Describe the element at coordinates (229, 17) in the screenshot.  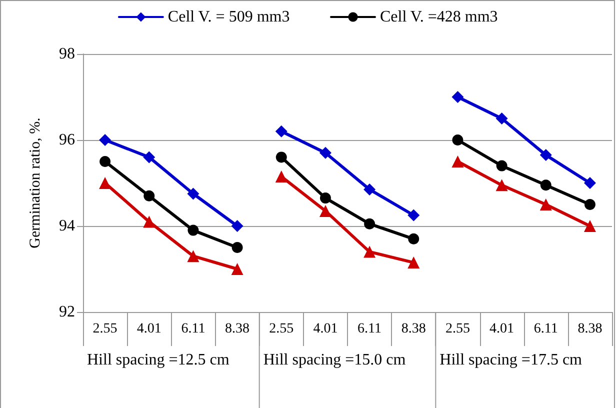
I see `legend-label: Cell V. = 509 mm3` at that location.